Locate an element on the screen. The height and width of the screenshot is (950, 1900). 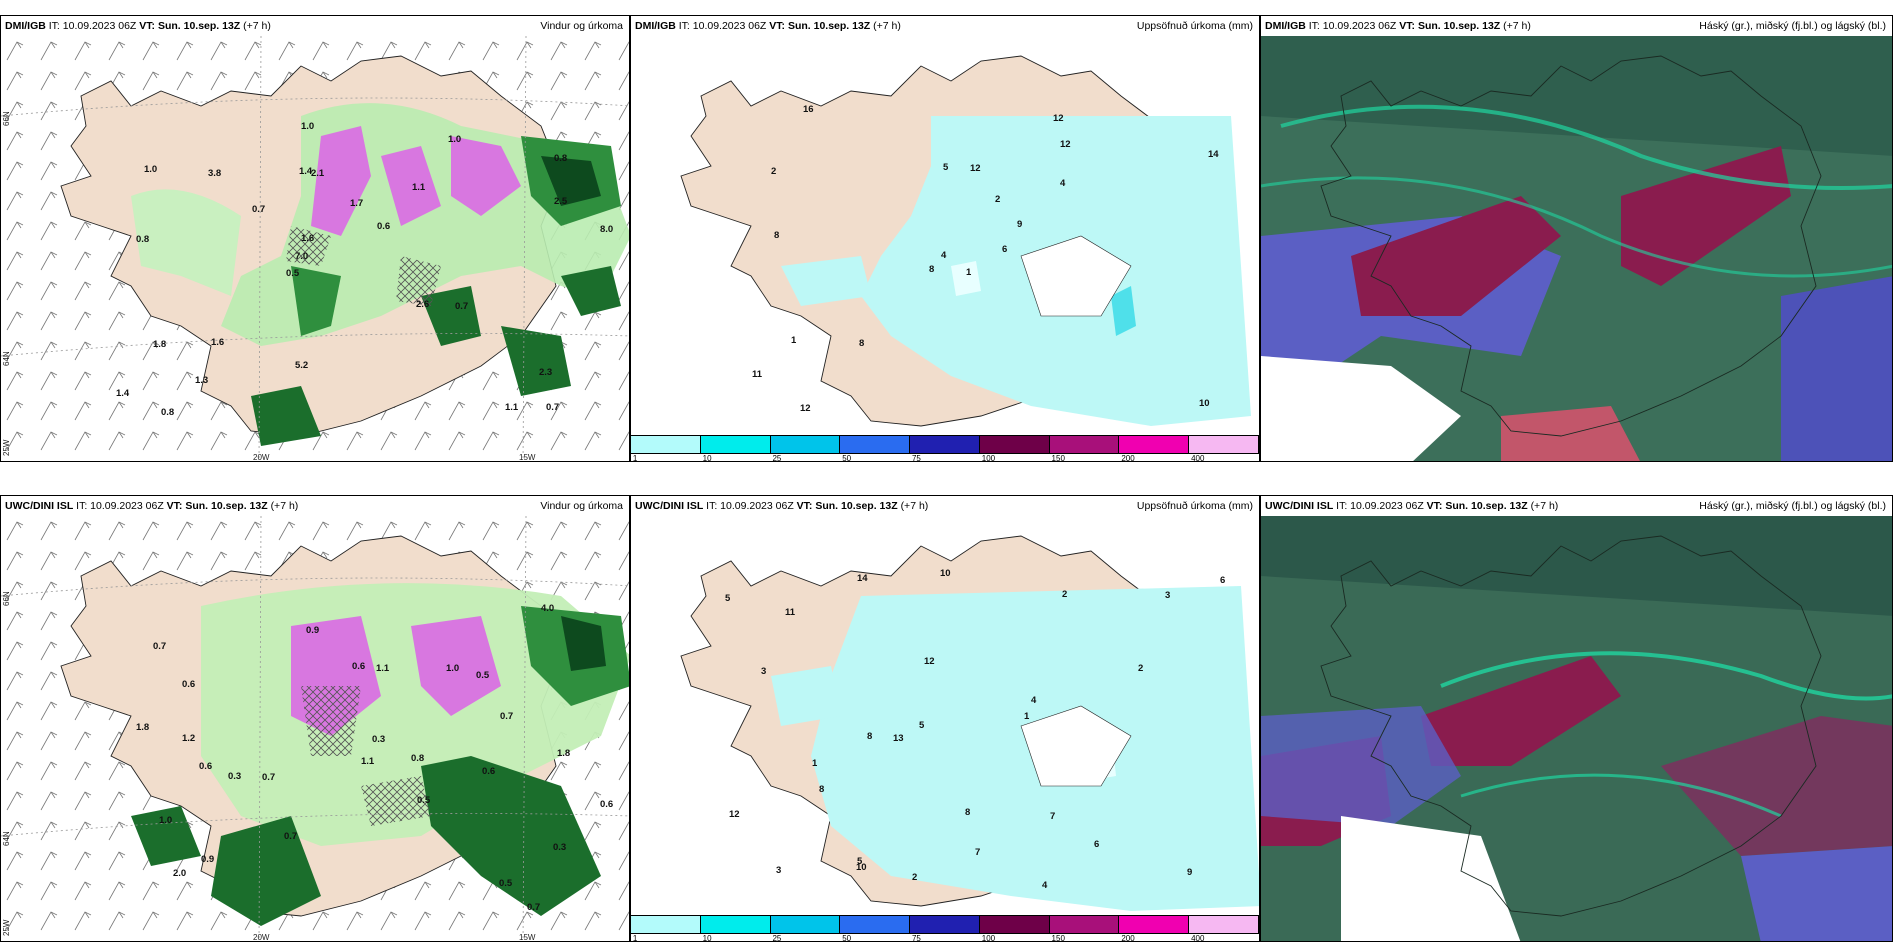
value-label: 4.0 is located at coordinates (547, 608).